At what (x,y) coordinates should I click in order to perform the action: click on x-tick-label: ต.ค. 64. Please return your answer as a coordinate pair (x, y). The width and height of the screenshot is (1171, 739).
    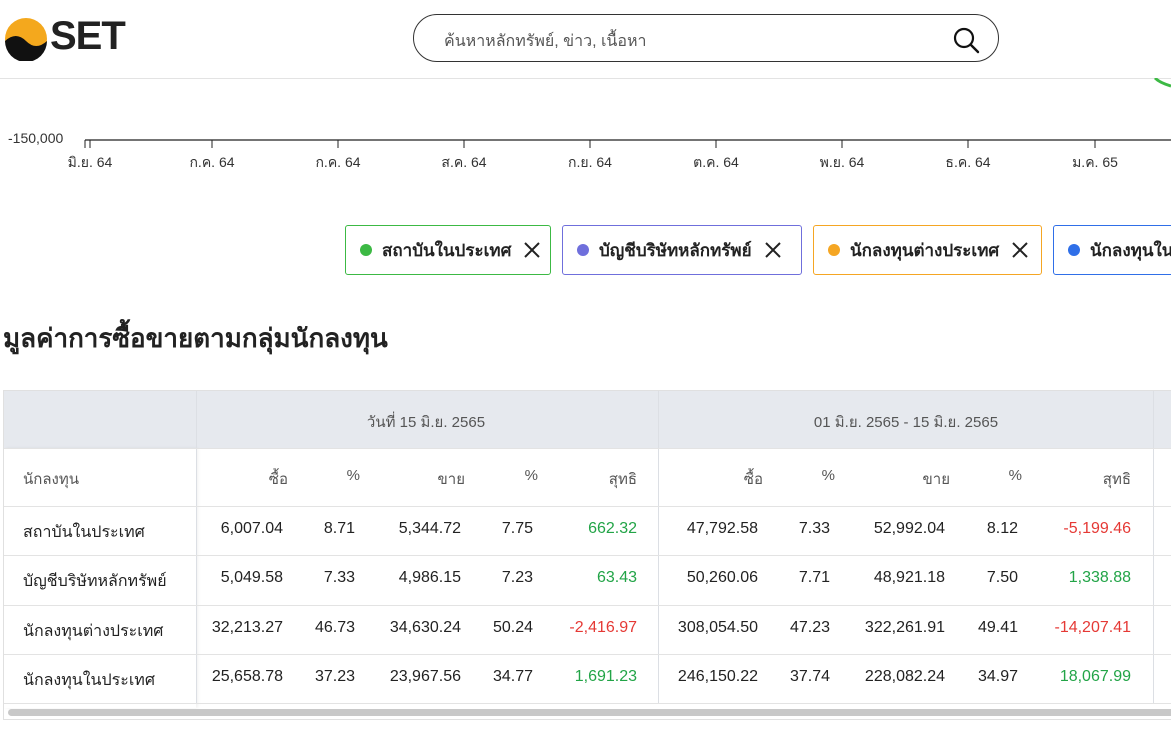
    Looking at the image, I should click on (716, 162).